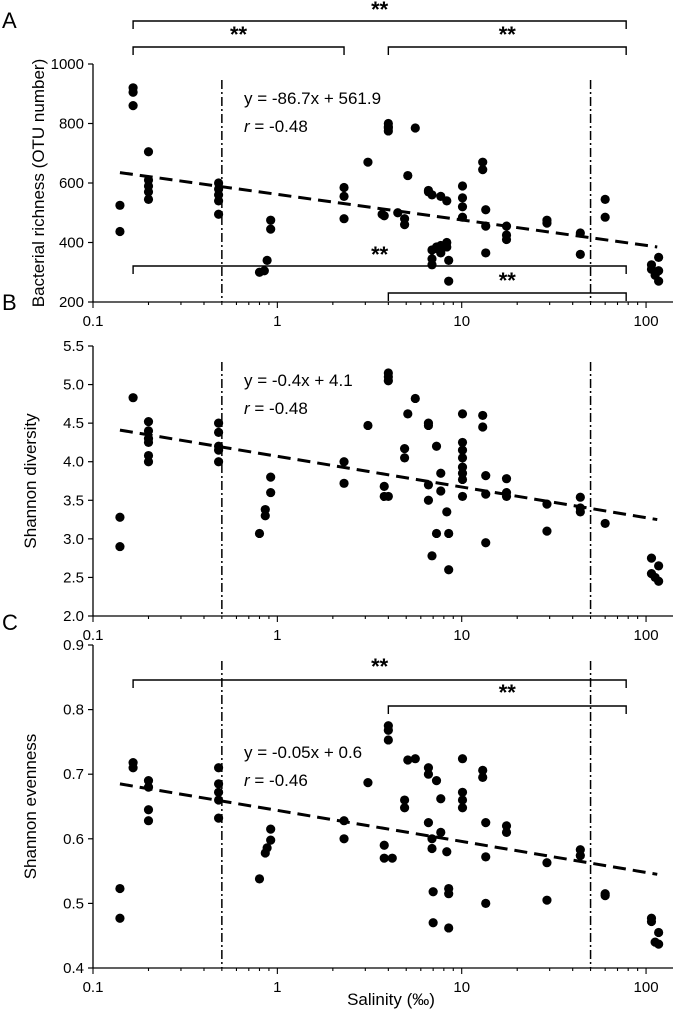  I want to click on y-tick-label: 3.5, so click(73, 500).